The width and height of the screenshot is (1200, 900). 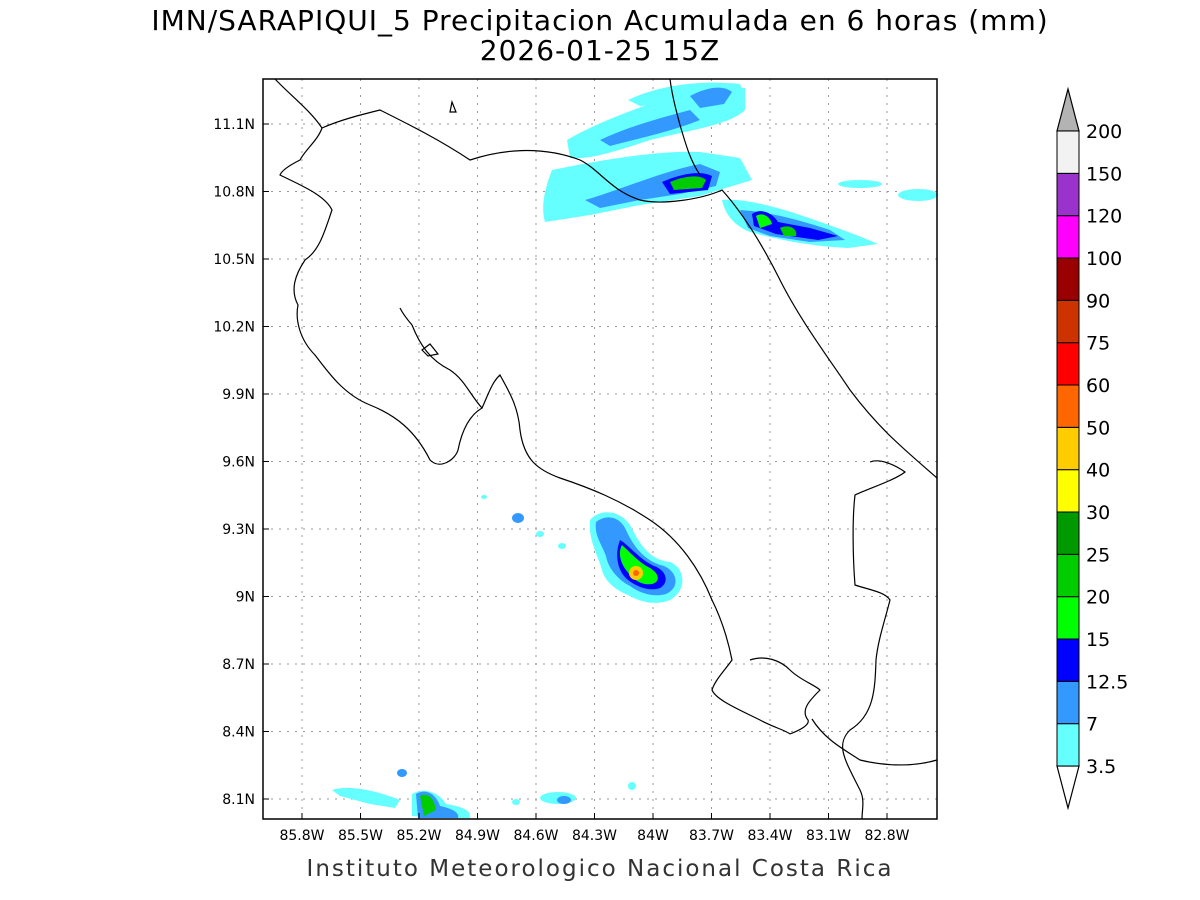 I want to click on lon-tick-label: 83.1W, so click(x=828, y=836).